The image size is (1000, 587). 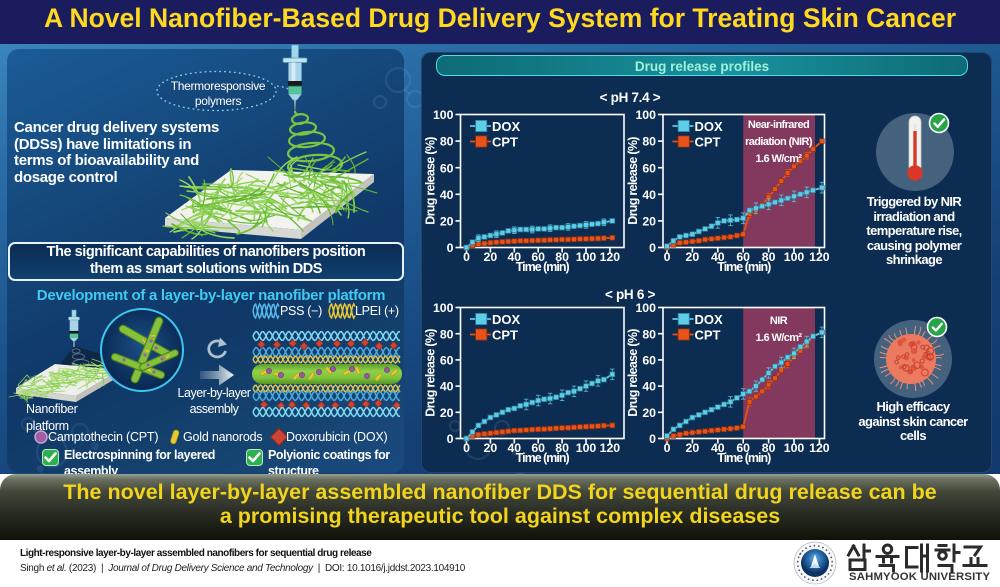 What do you see at coordinates (779, 142) in the screenshot?
I see `svg-text: radiation (NIR)` at bounding box center [779, 142].